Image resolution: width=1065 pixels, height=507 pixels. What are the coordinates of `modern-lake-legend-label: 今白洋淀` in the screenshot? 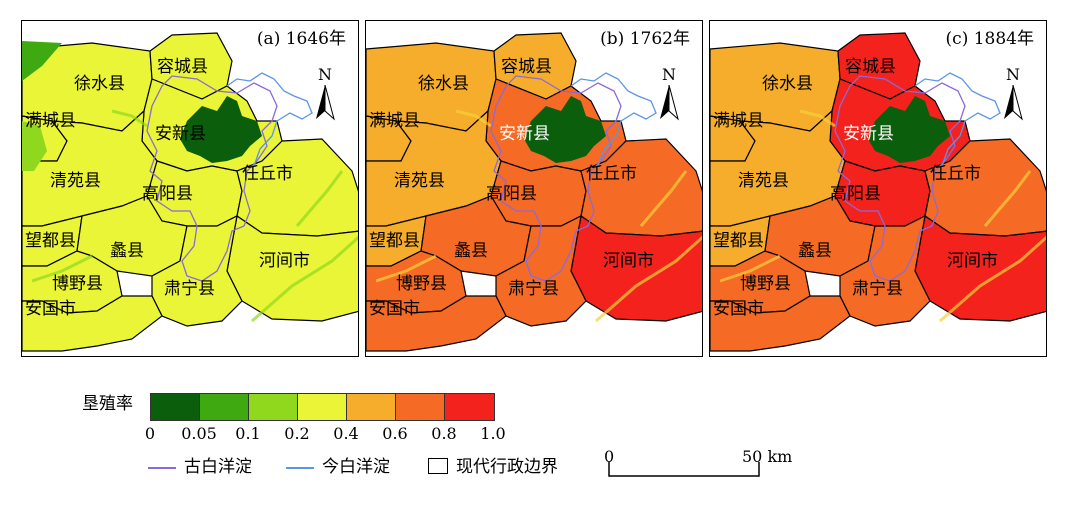 It's located at (356, 467).